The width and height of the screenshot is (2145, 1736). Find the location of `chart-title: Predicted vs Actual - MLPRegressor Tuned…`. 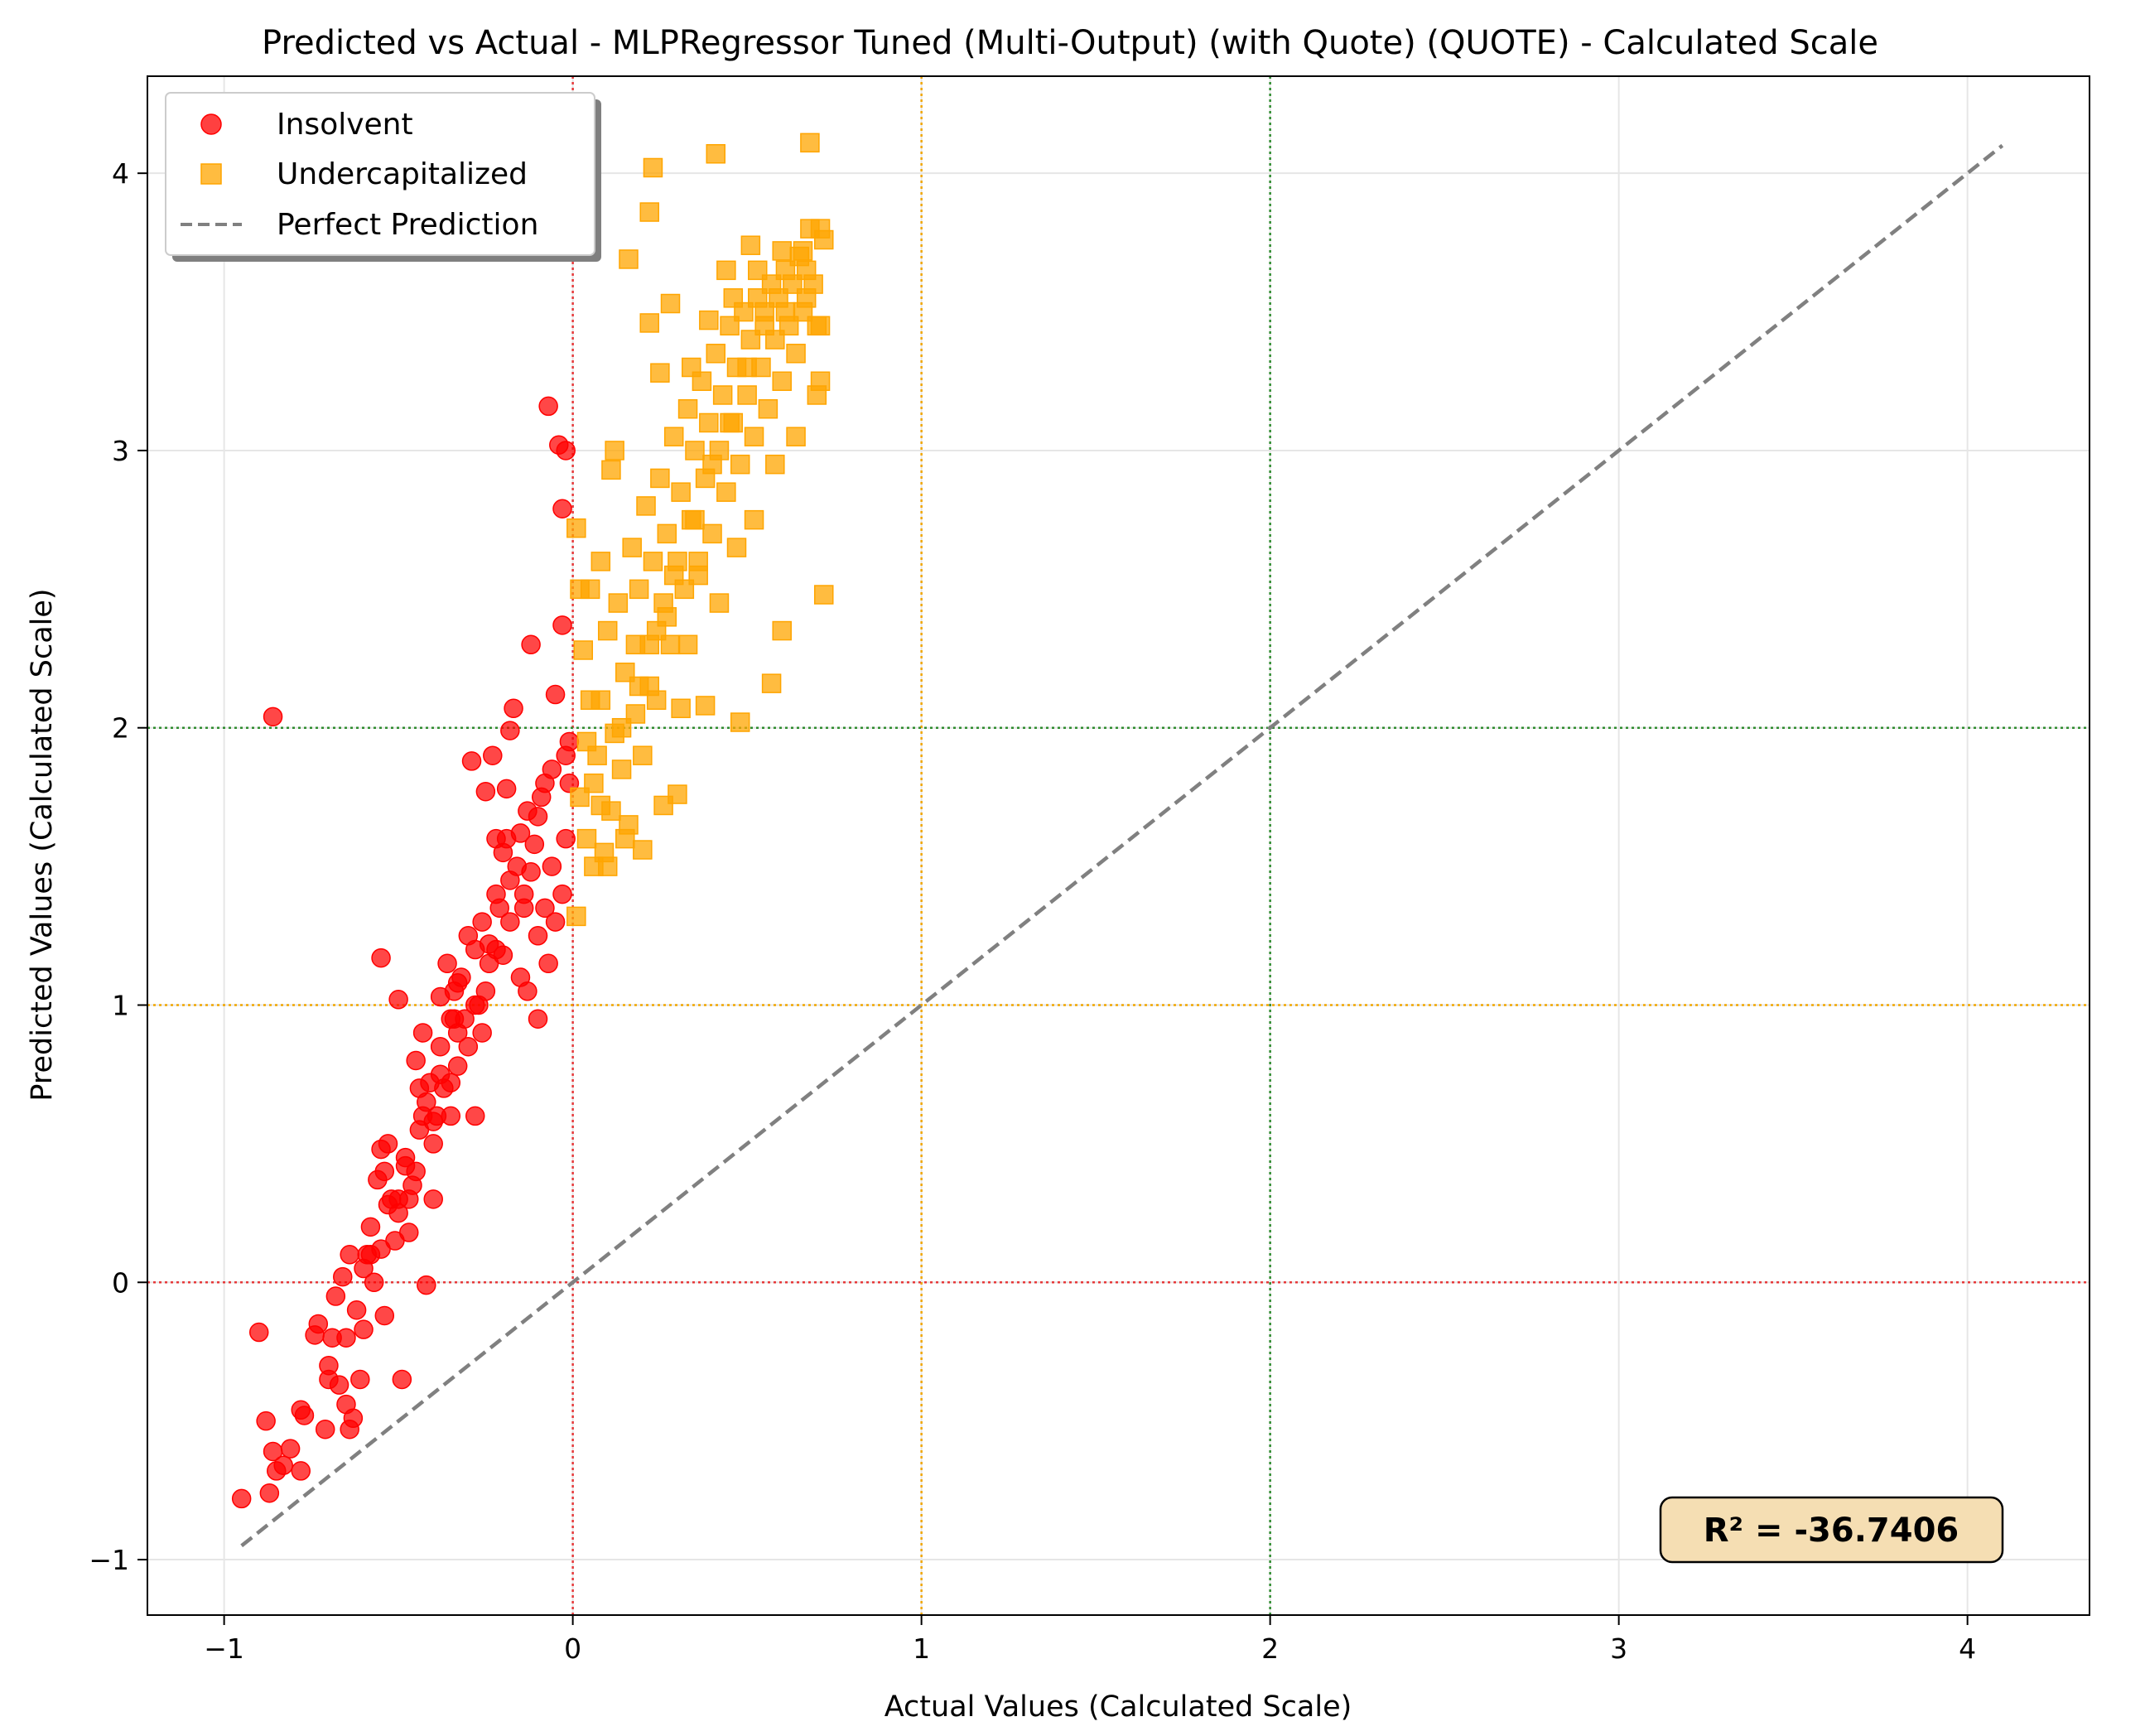

chart-title: Predicted vs Actual - MLPRegressor Tuned… is located at coordinates (1070, 43).